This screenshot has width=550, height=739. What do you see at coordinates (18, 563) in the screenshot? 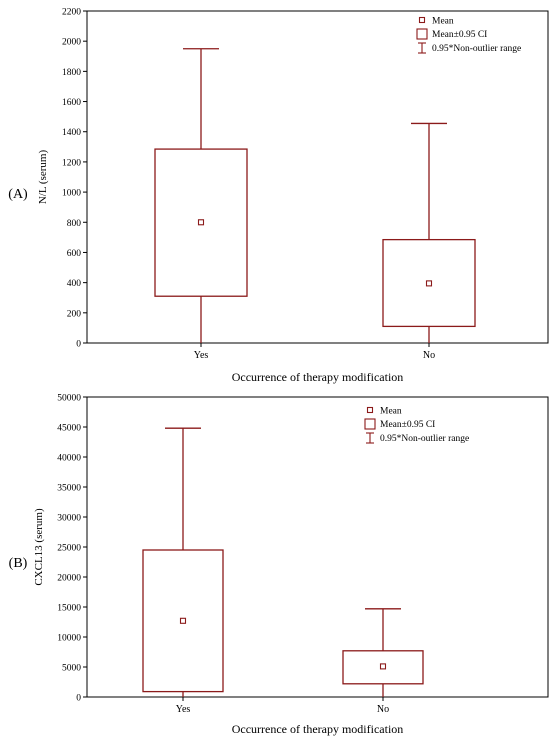
I see `panel-label: (B)` at bounding box center [18, 563].